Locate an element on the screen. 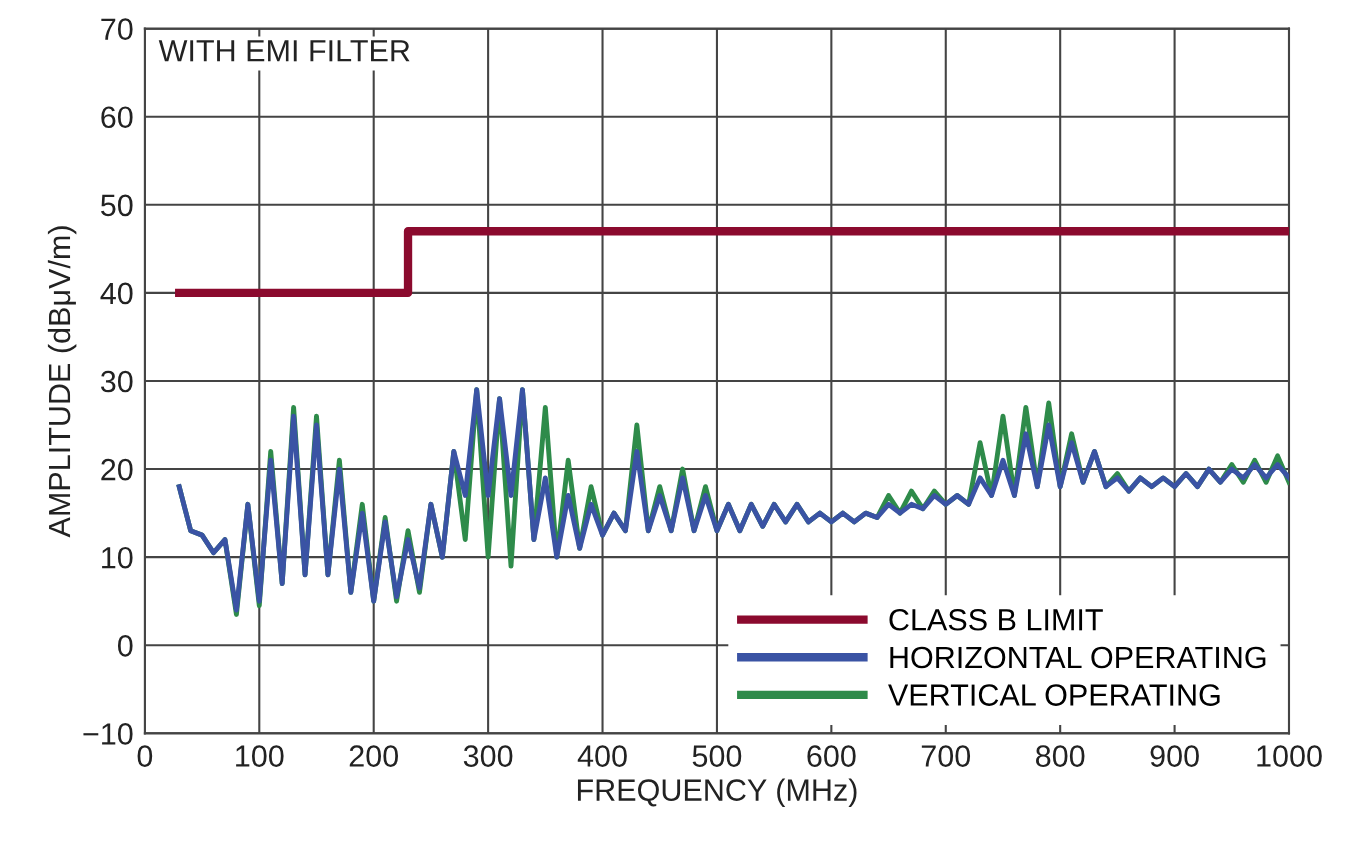 The image size is (1354, 841). y-tick-label: 60 is located at coordinates (117, 117).